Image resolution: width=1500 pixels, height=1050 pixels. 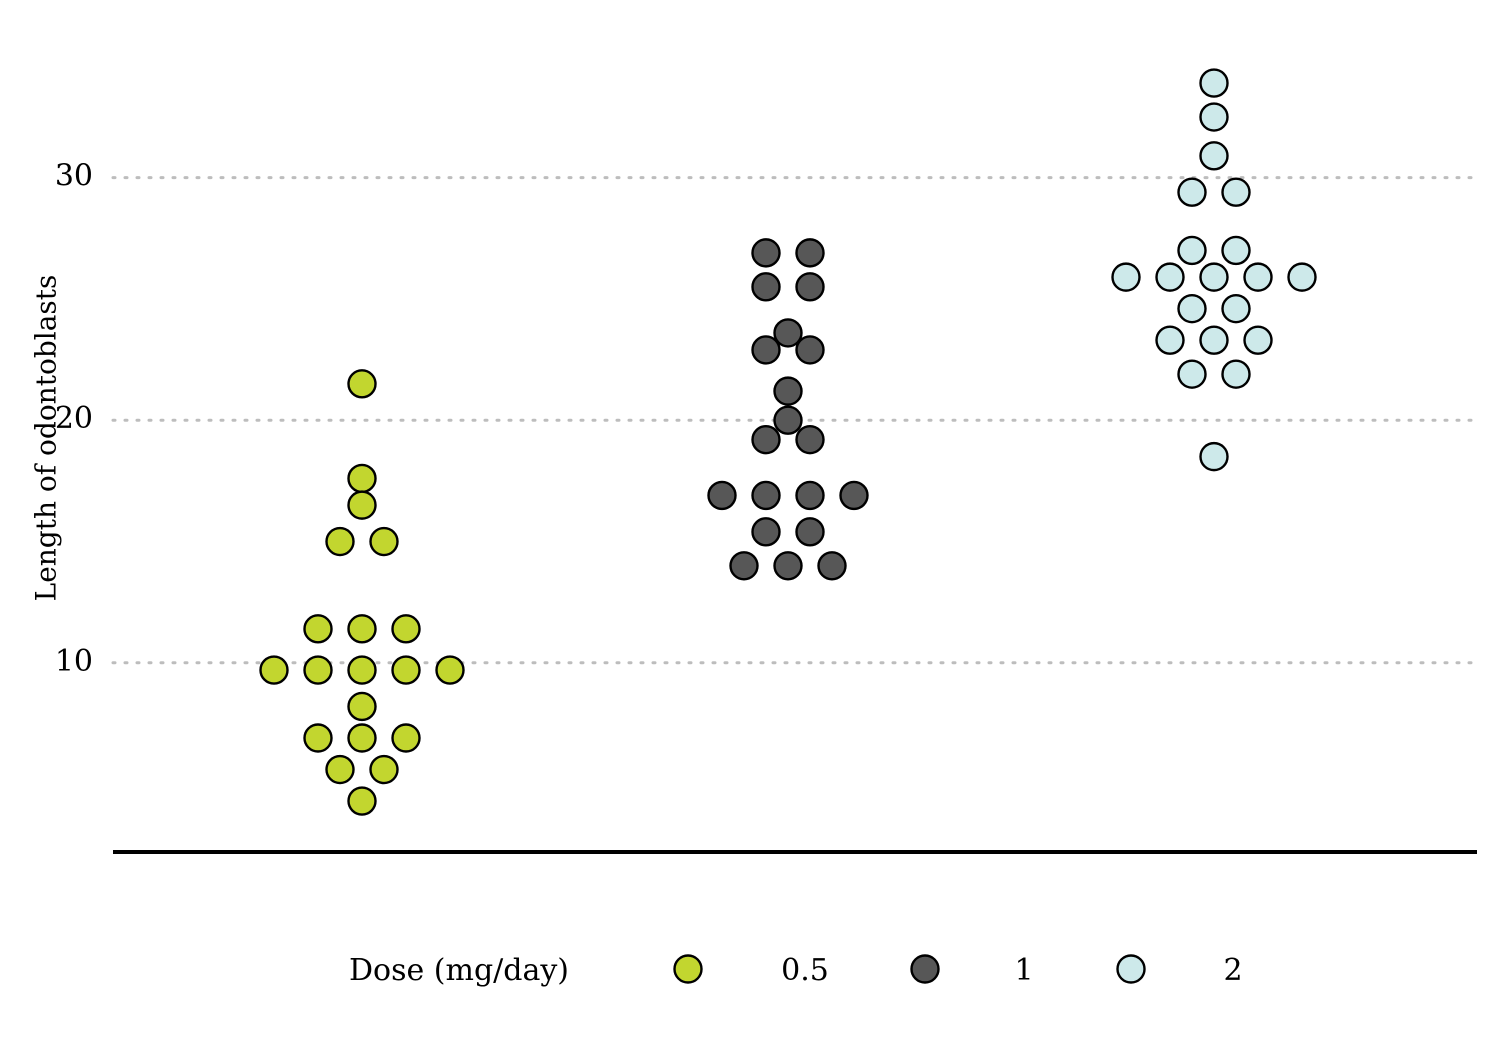 What do you see at coordinates (362, 592) in the screenshot?
I see `series-0.5-dots` at bounding box center [362, 592].